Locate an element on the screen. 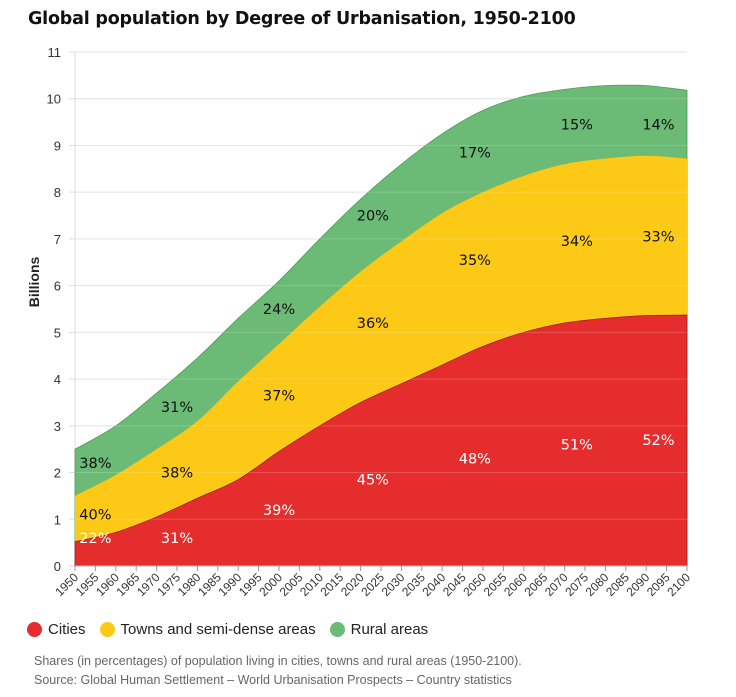 The image size is (736, 697). percentage-label: 14% is located at coordinates (658, 125).